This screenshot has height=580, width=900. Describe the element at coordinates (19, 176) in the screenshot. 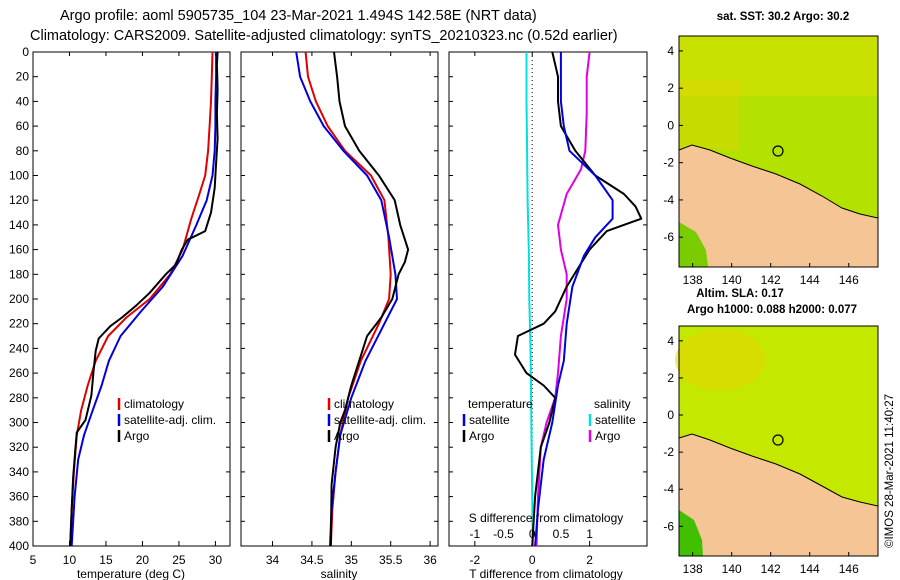

I see `depth-tick-label: 100` at that location.